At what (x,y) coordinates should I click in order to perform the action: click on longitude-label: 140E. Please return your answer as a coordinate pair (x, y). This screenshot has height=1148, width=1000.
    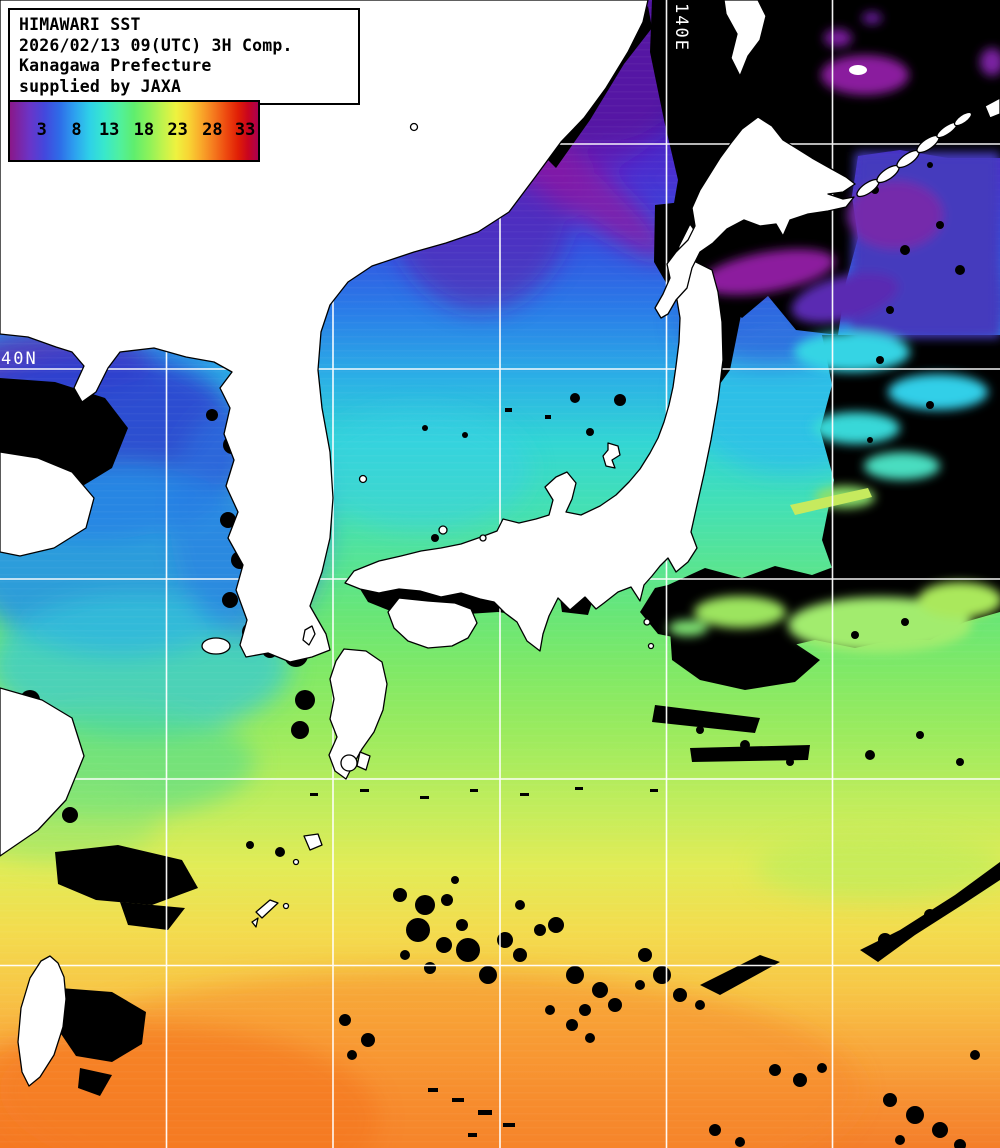
    Looking at the image, I should click on (681, 27).